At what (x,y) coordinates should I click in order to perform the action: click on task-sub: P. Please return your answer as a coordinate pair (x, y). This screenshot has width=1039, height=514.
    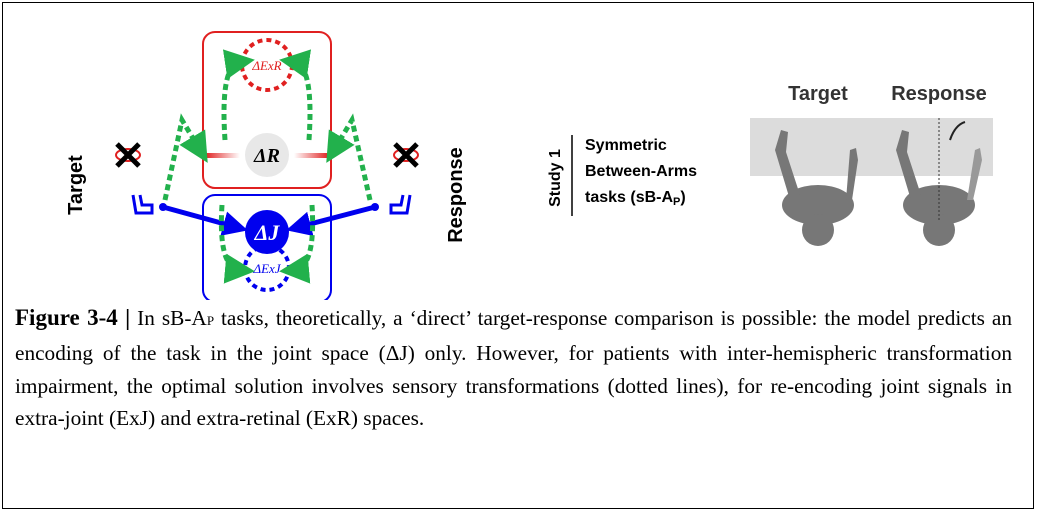
    Looking at the image, I should click on (676, 202).